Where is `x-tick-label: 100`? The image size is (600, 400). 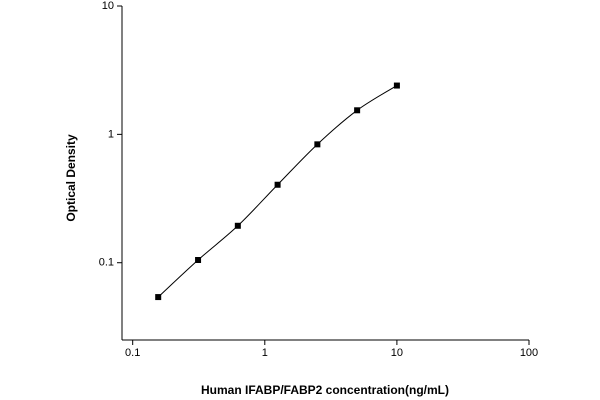
x-tick-label: 100 is located at coordinates (529, 353).